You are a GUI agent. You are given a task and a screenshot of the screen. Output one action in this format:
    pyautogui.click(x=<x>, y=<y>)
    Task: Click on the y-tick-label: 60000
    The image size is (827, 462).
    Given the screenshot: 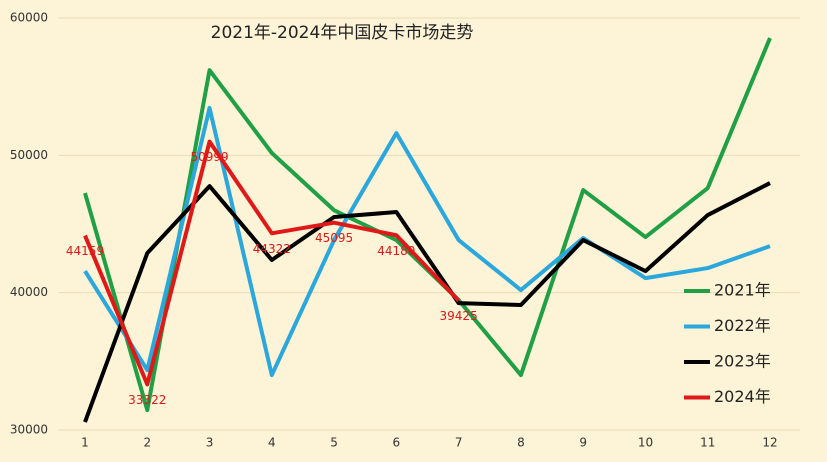 What is the action you would take?
    pyautogui.click(x=29, y=18)
    